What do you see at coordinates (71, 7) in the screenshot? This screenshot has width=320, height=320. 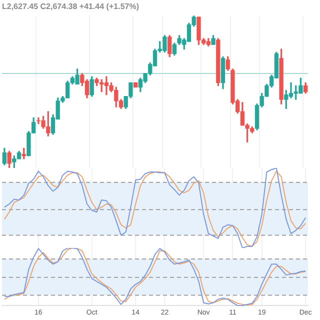 I see `chart-title: L2,627.45 C2,674.38 +41.44 (+1.57%)` at bounding box center [71, 7].